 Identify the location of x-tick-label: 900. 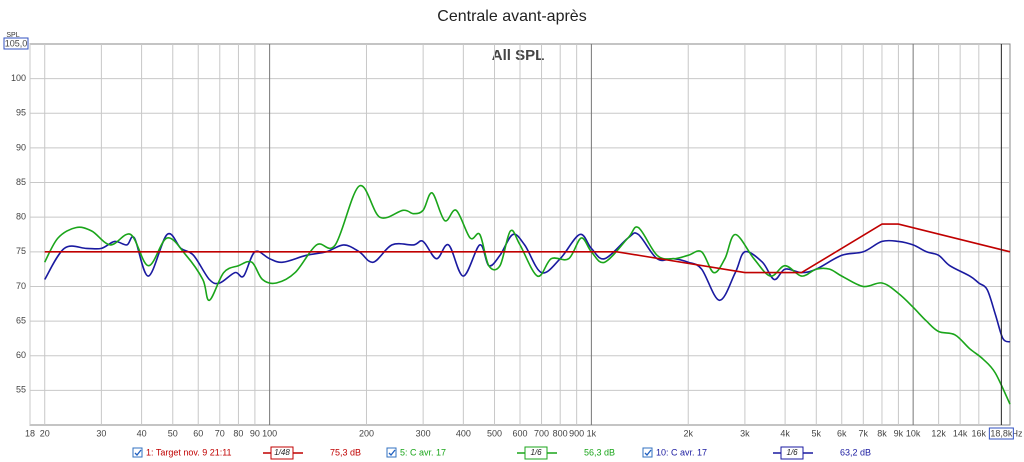
(576, 433).